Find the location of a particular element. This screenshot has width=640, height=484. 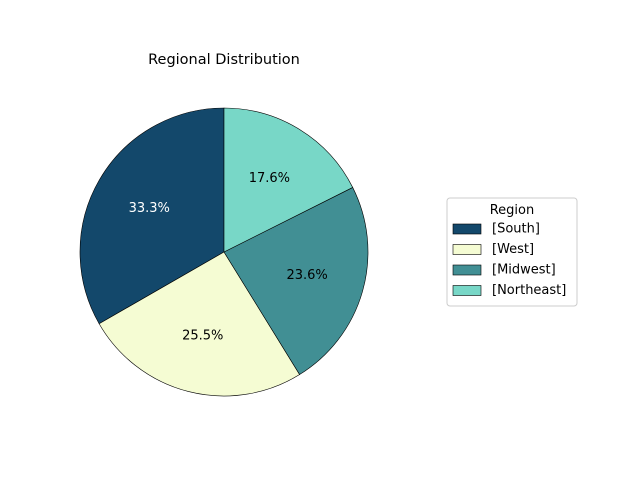

legend-label-4: [Northeast] is located at coordinates (529, 290).